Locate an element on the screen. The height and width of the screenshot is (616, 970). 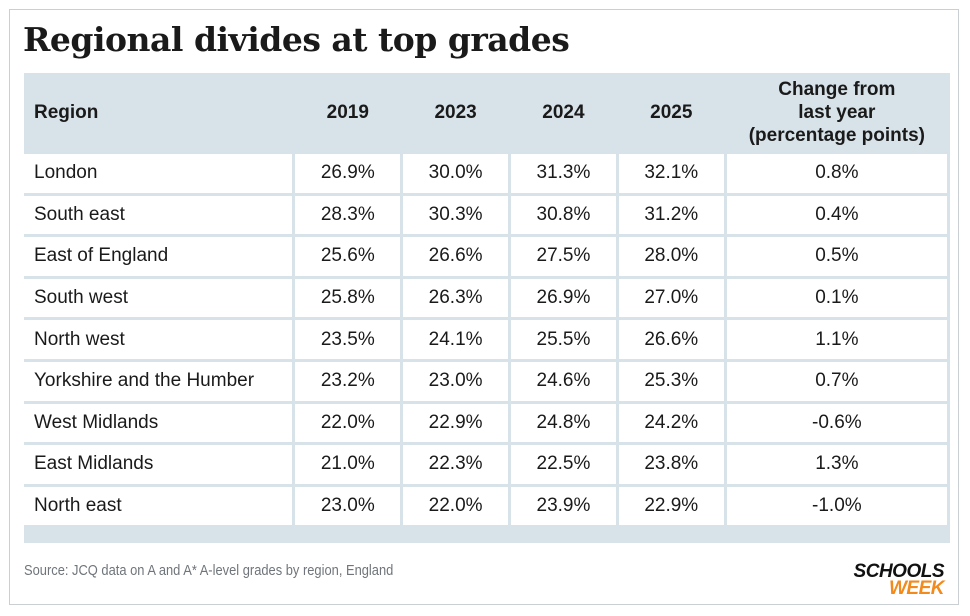
table-row: East of England 25.6% 26.6% 27.5% 28.0% 0.5% is located at coordinates (485, 256).